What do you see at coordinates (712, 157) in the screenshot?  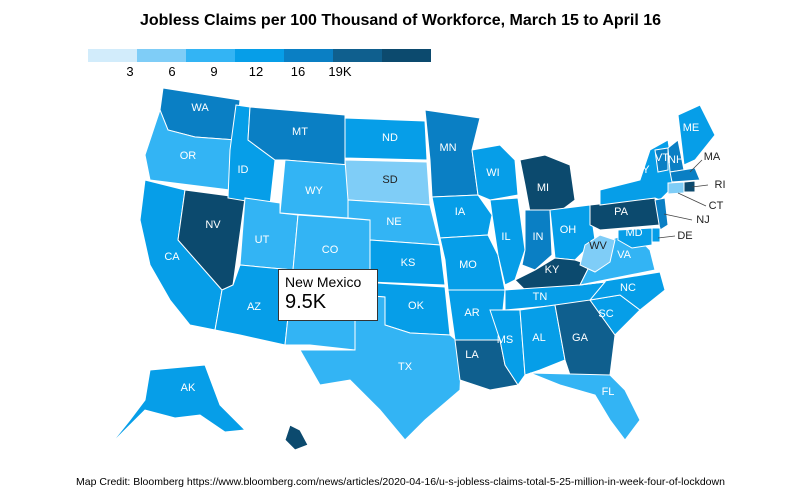 I see `state-label: MA` at bounding box center [712, 157].